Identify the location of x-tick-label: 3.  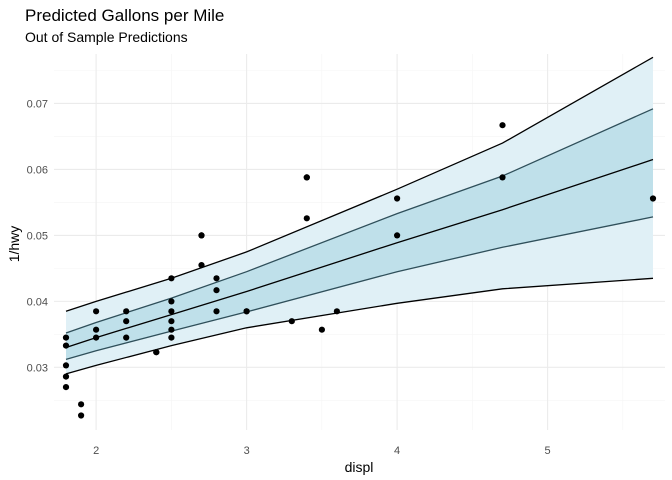
(247, 451).